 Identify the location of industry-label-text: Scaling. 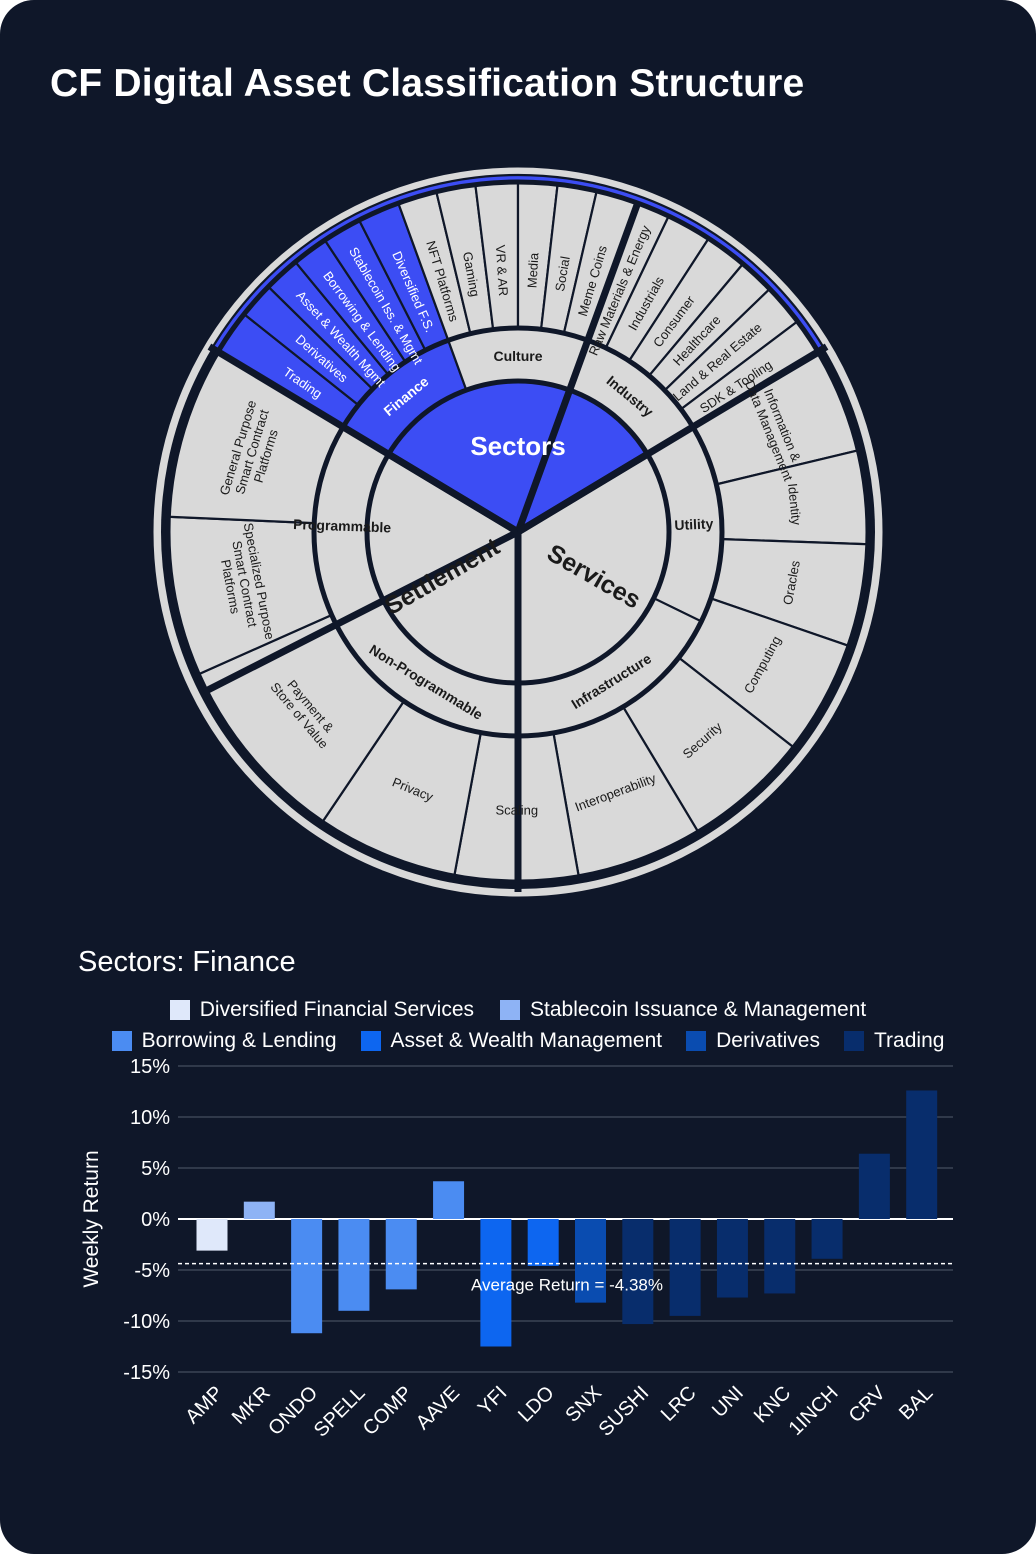
(516, 809).